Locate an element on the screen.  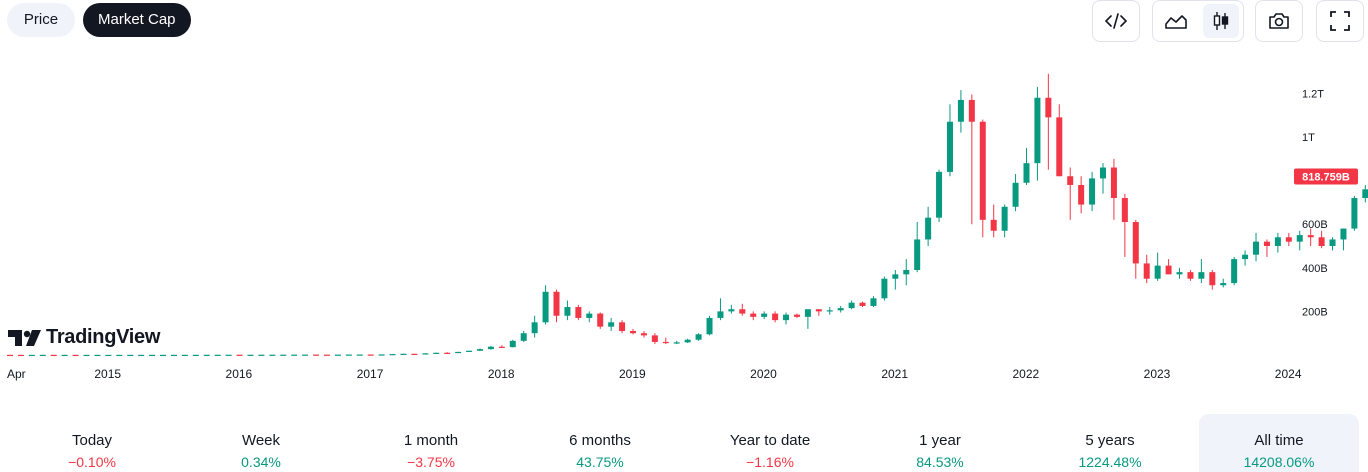
snapshot-button is located at coordinates (1279, 21).